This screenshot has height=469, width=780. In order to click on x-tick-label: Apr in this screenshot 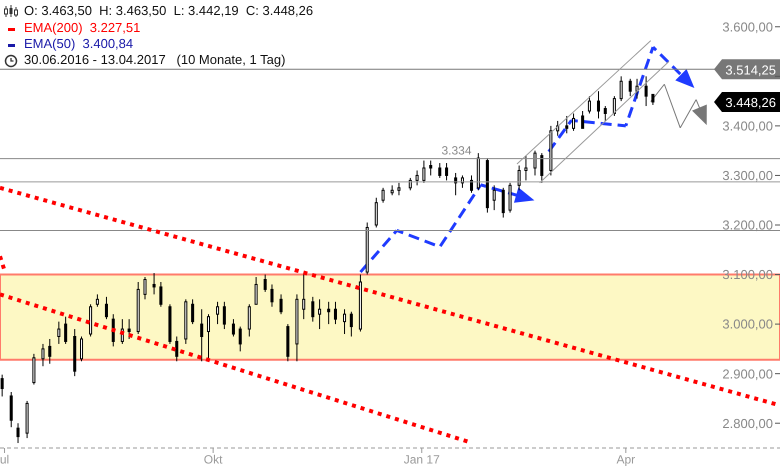, I will do `click(626, 459)`.